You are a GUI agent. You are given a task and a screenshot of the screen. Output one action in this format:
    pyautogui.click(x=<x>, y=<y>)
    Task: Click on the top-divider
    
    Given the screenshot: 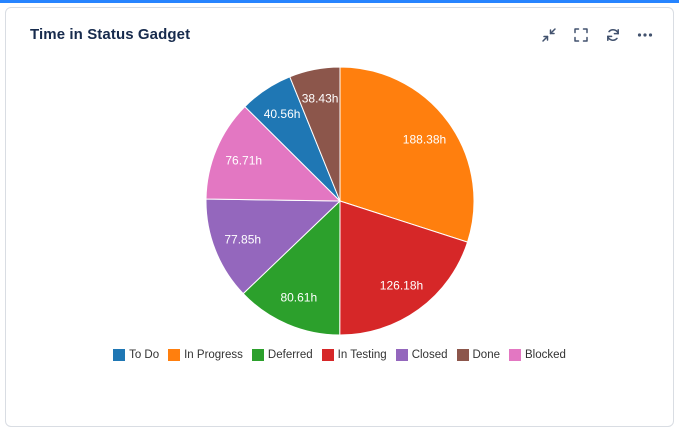 What is the action you would take?
    pyautogui.click(x=339, y=1)
    